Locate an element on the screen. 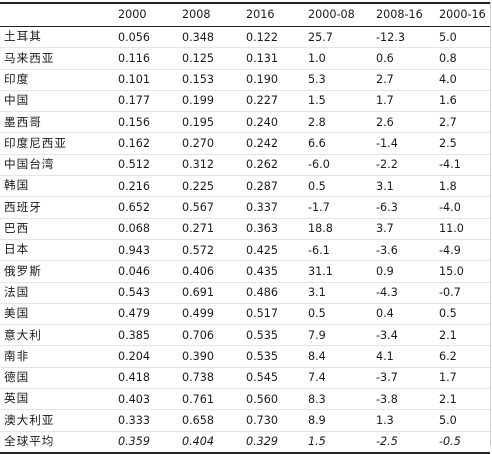  table-cell: 0.479 is located at coordinates (141, 314).